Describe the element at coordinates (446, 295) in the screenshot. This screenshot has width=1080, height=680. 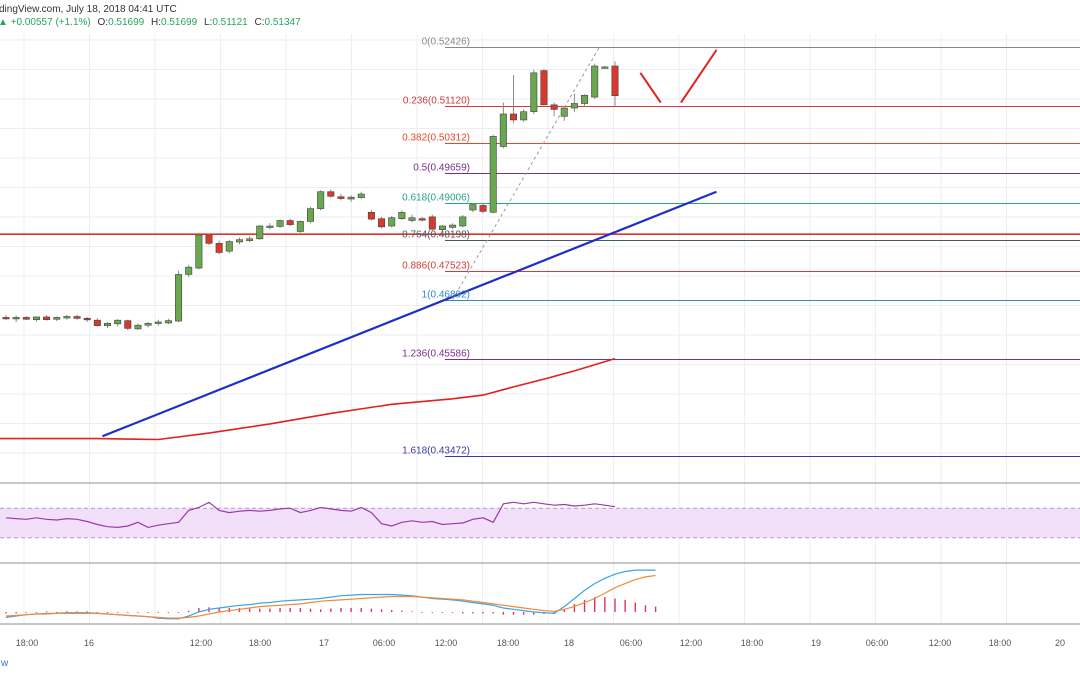
I see `fib-level-label: 1(0.46892)` at that location.